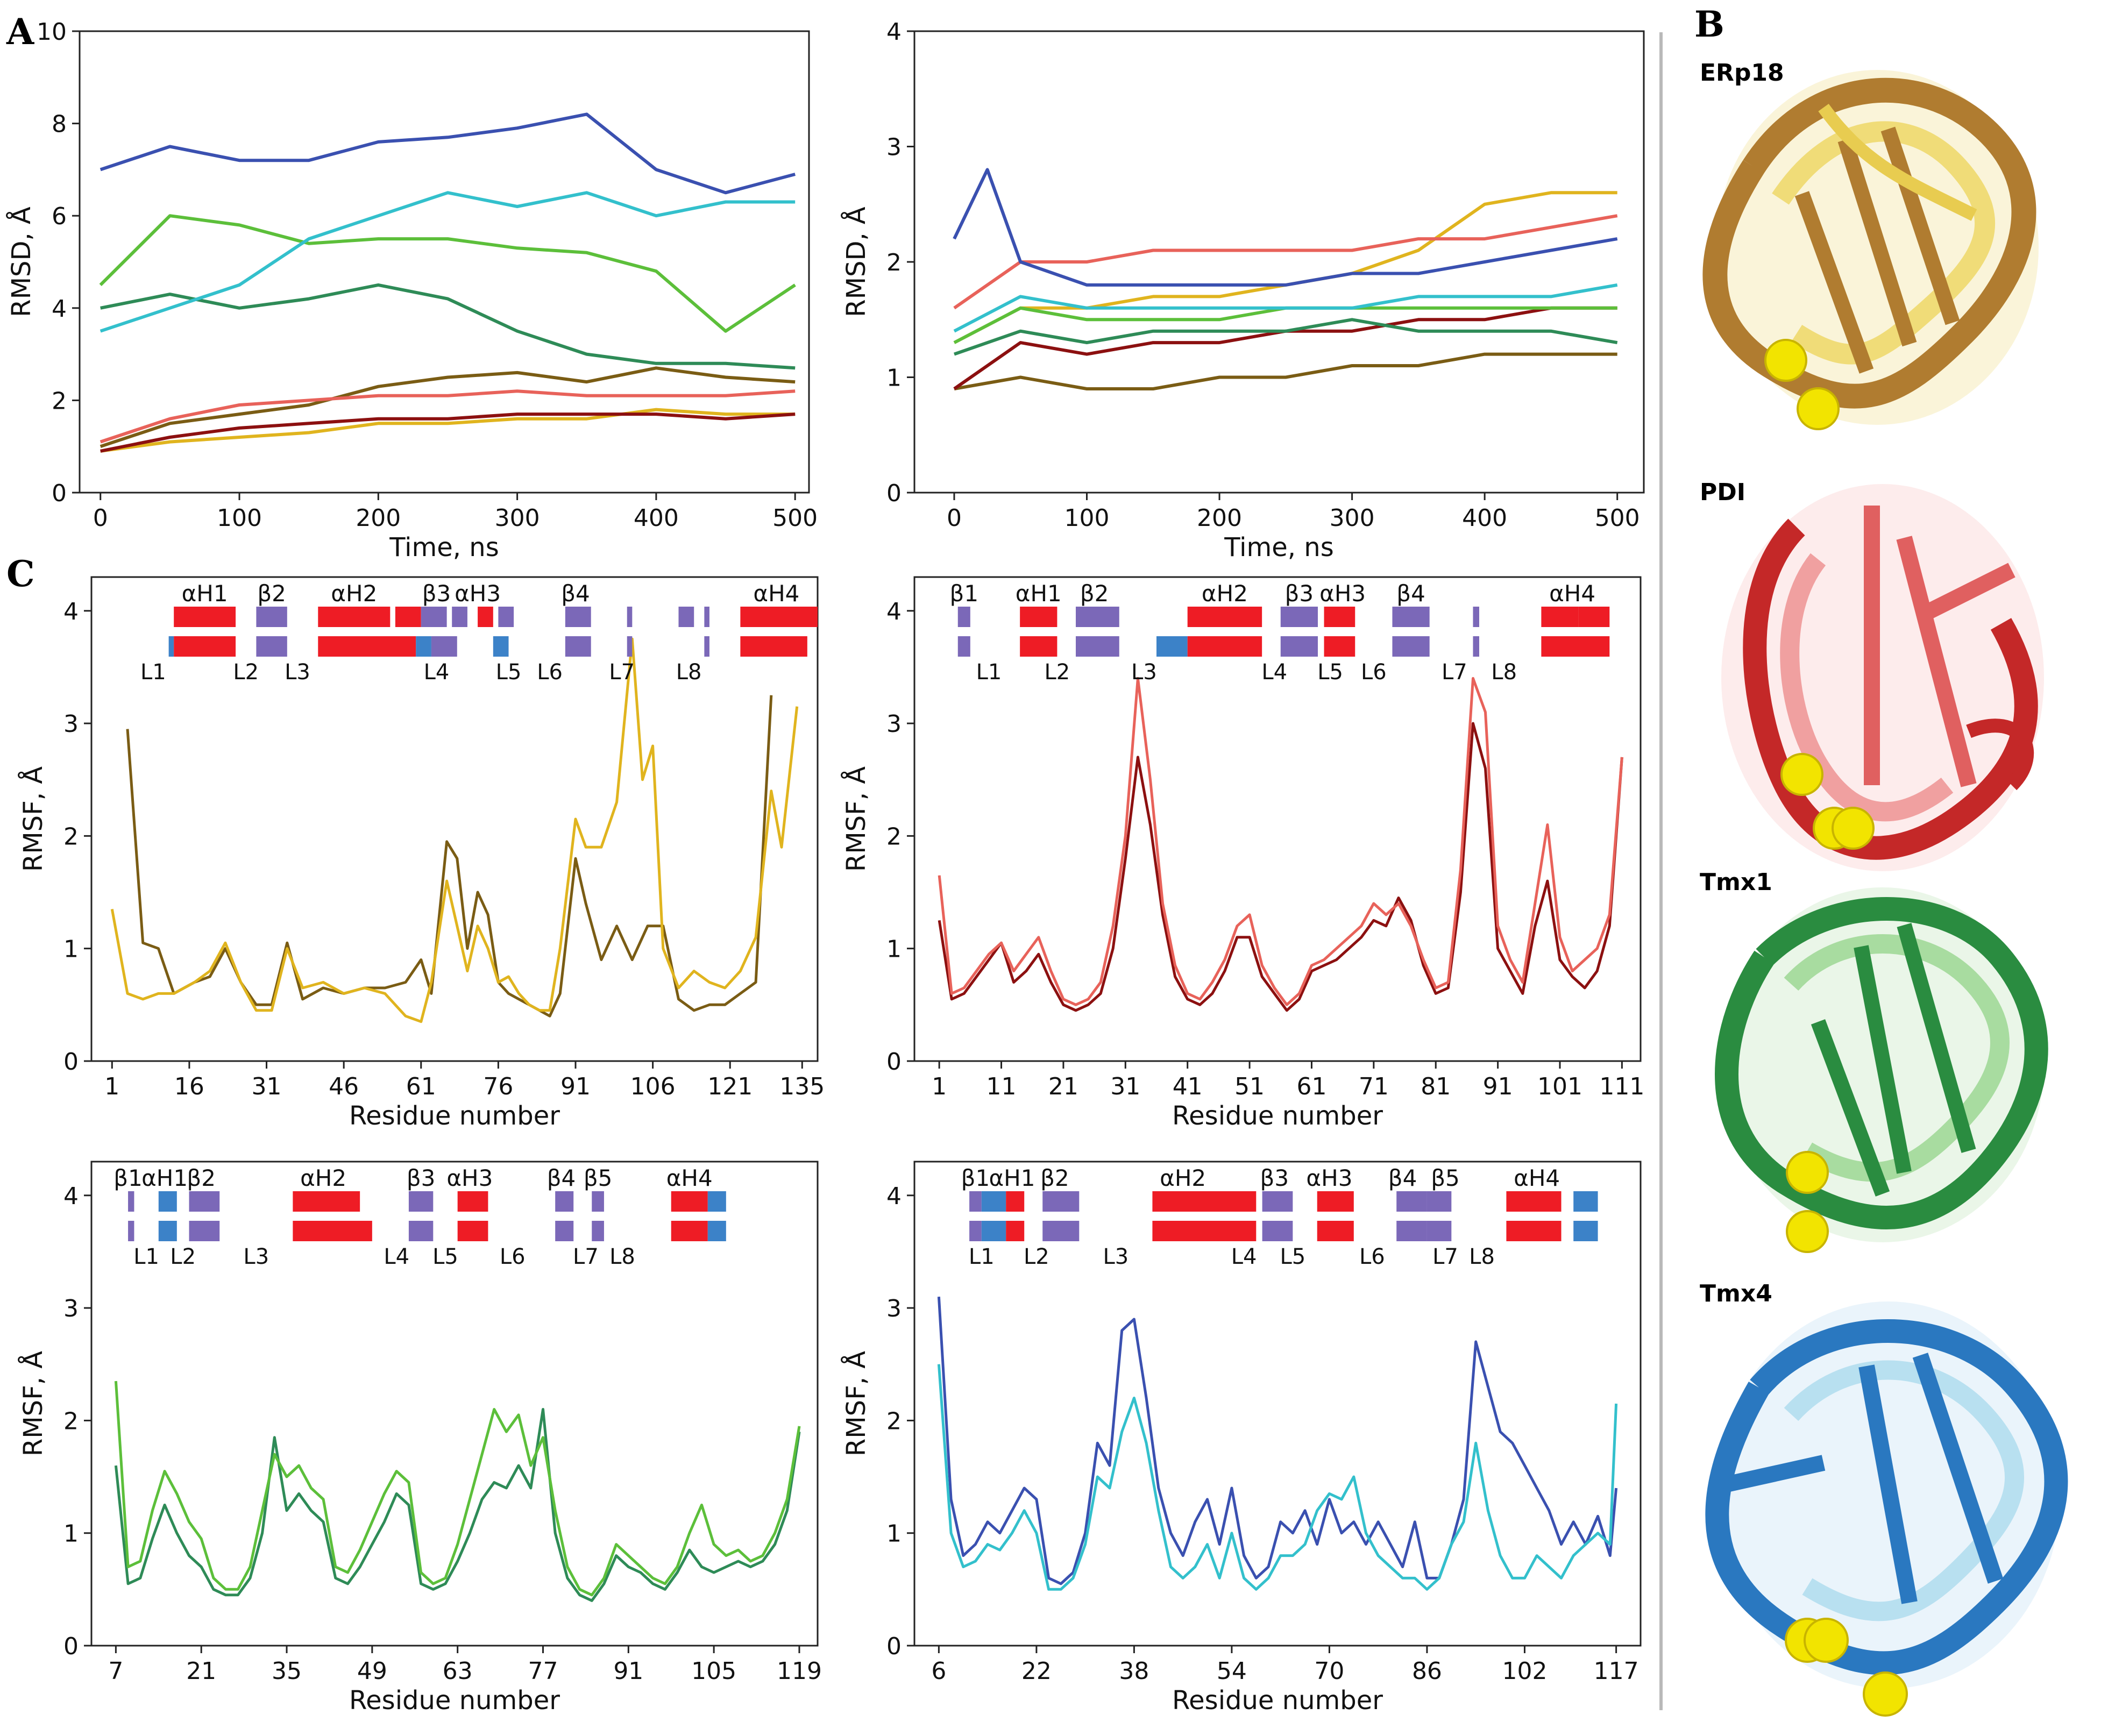  Describe the element at coordinates (1188, 1086) in the screenshot. I see `x-tick-label: 41` at that location.